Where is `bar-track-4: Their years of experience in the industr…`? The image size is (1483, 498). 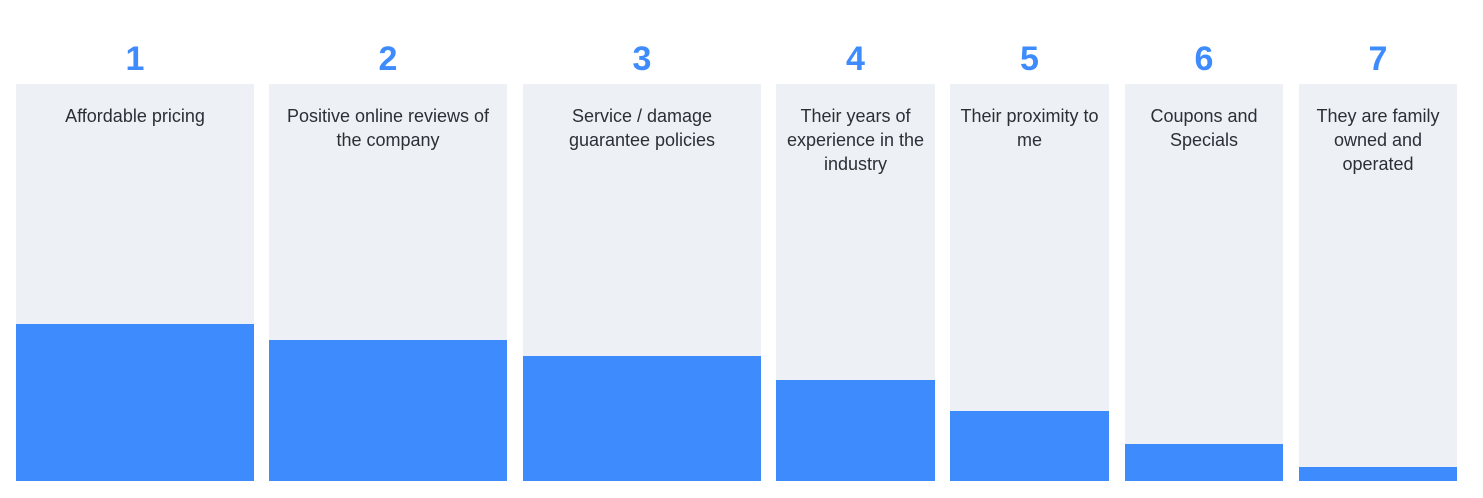 bar-track-4: Their years of experience in the industr… is located at coordinates (855, 282).